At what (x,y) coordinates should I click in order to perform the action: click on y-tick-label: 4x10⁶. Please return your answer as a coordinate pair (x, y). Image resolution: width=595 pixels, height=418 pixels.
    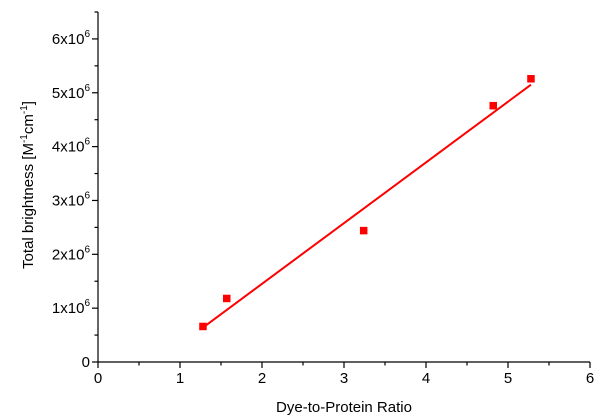
    Looking at the image, I should click on (71, 146).